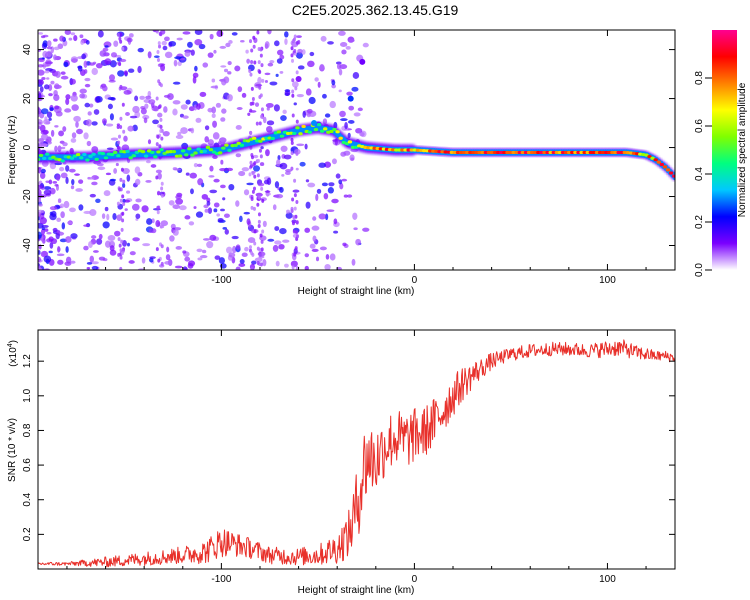 The image size is (750, 600). I want to click on y-tick-label: 0, so click(27, 147).